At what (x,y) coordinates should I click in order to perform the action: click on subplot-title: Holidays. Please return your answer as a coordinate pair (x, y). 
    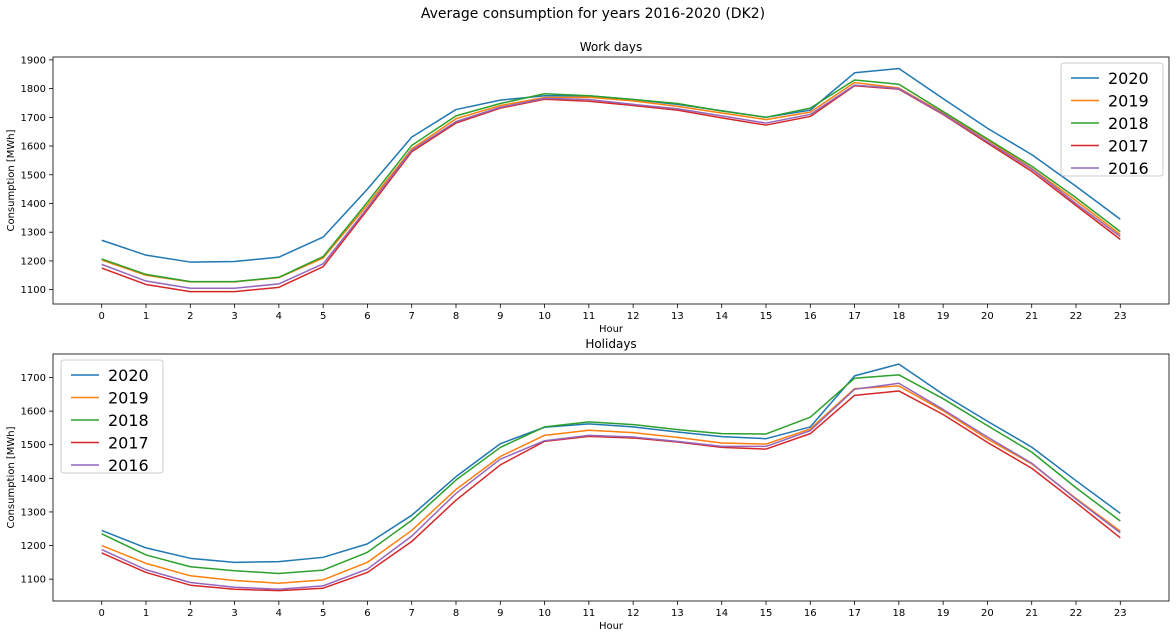
    Looking at the image, I should click on (610, 344).